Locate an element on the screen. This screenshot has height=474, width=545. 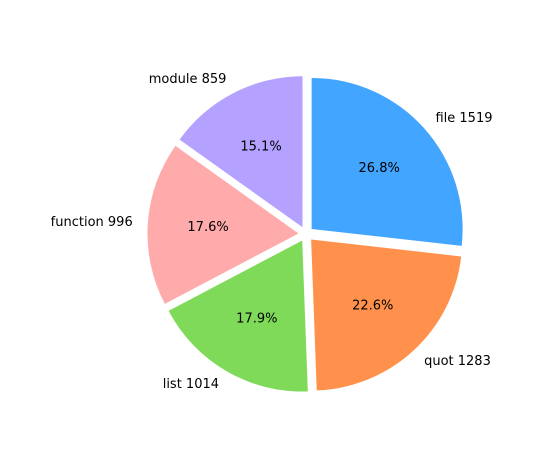
slice-label-list: list 1014 is located at coordinates (191, 384).